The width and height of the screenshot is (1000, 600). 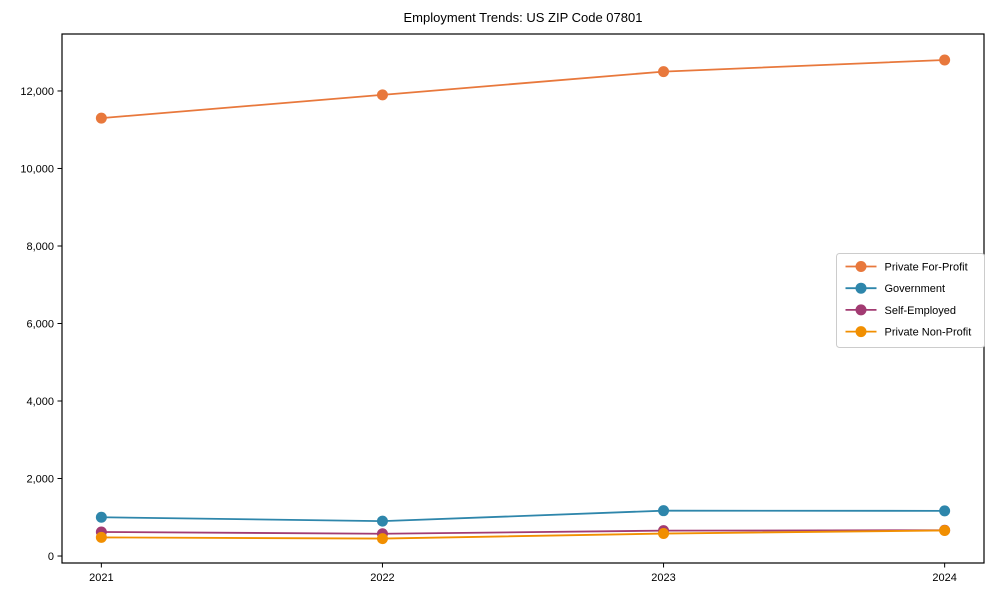 What do you see at coordinates (382, 578) in the screenshot?
I see `x-tick-label: 2022` at bounding box center [382, 578].